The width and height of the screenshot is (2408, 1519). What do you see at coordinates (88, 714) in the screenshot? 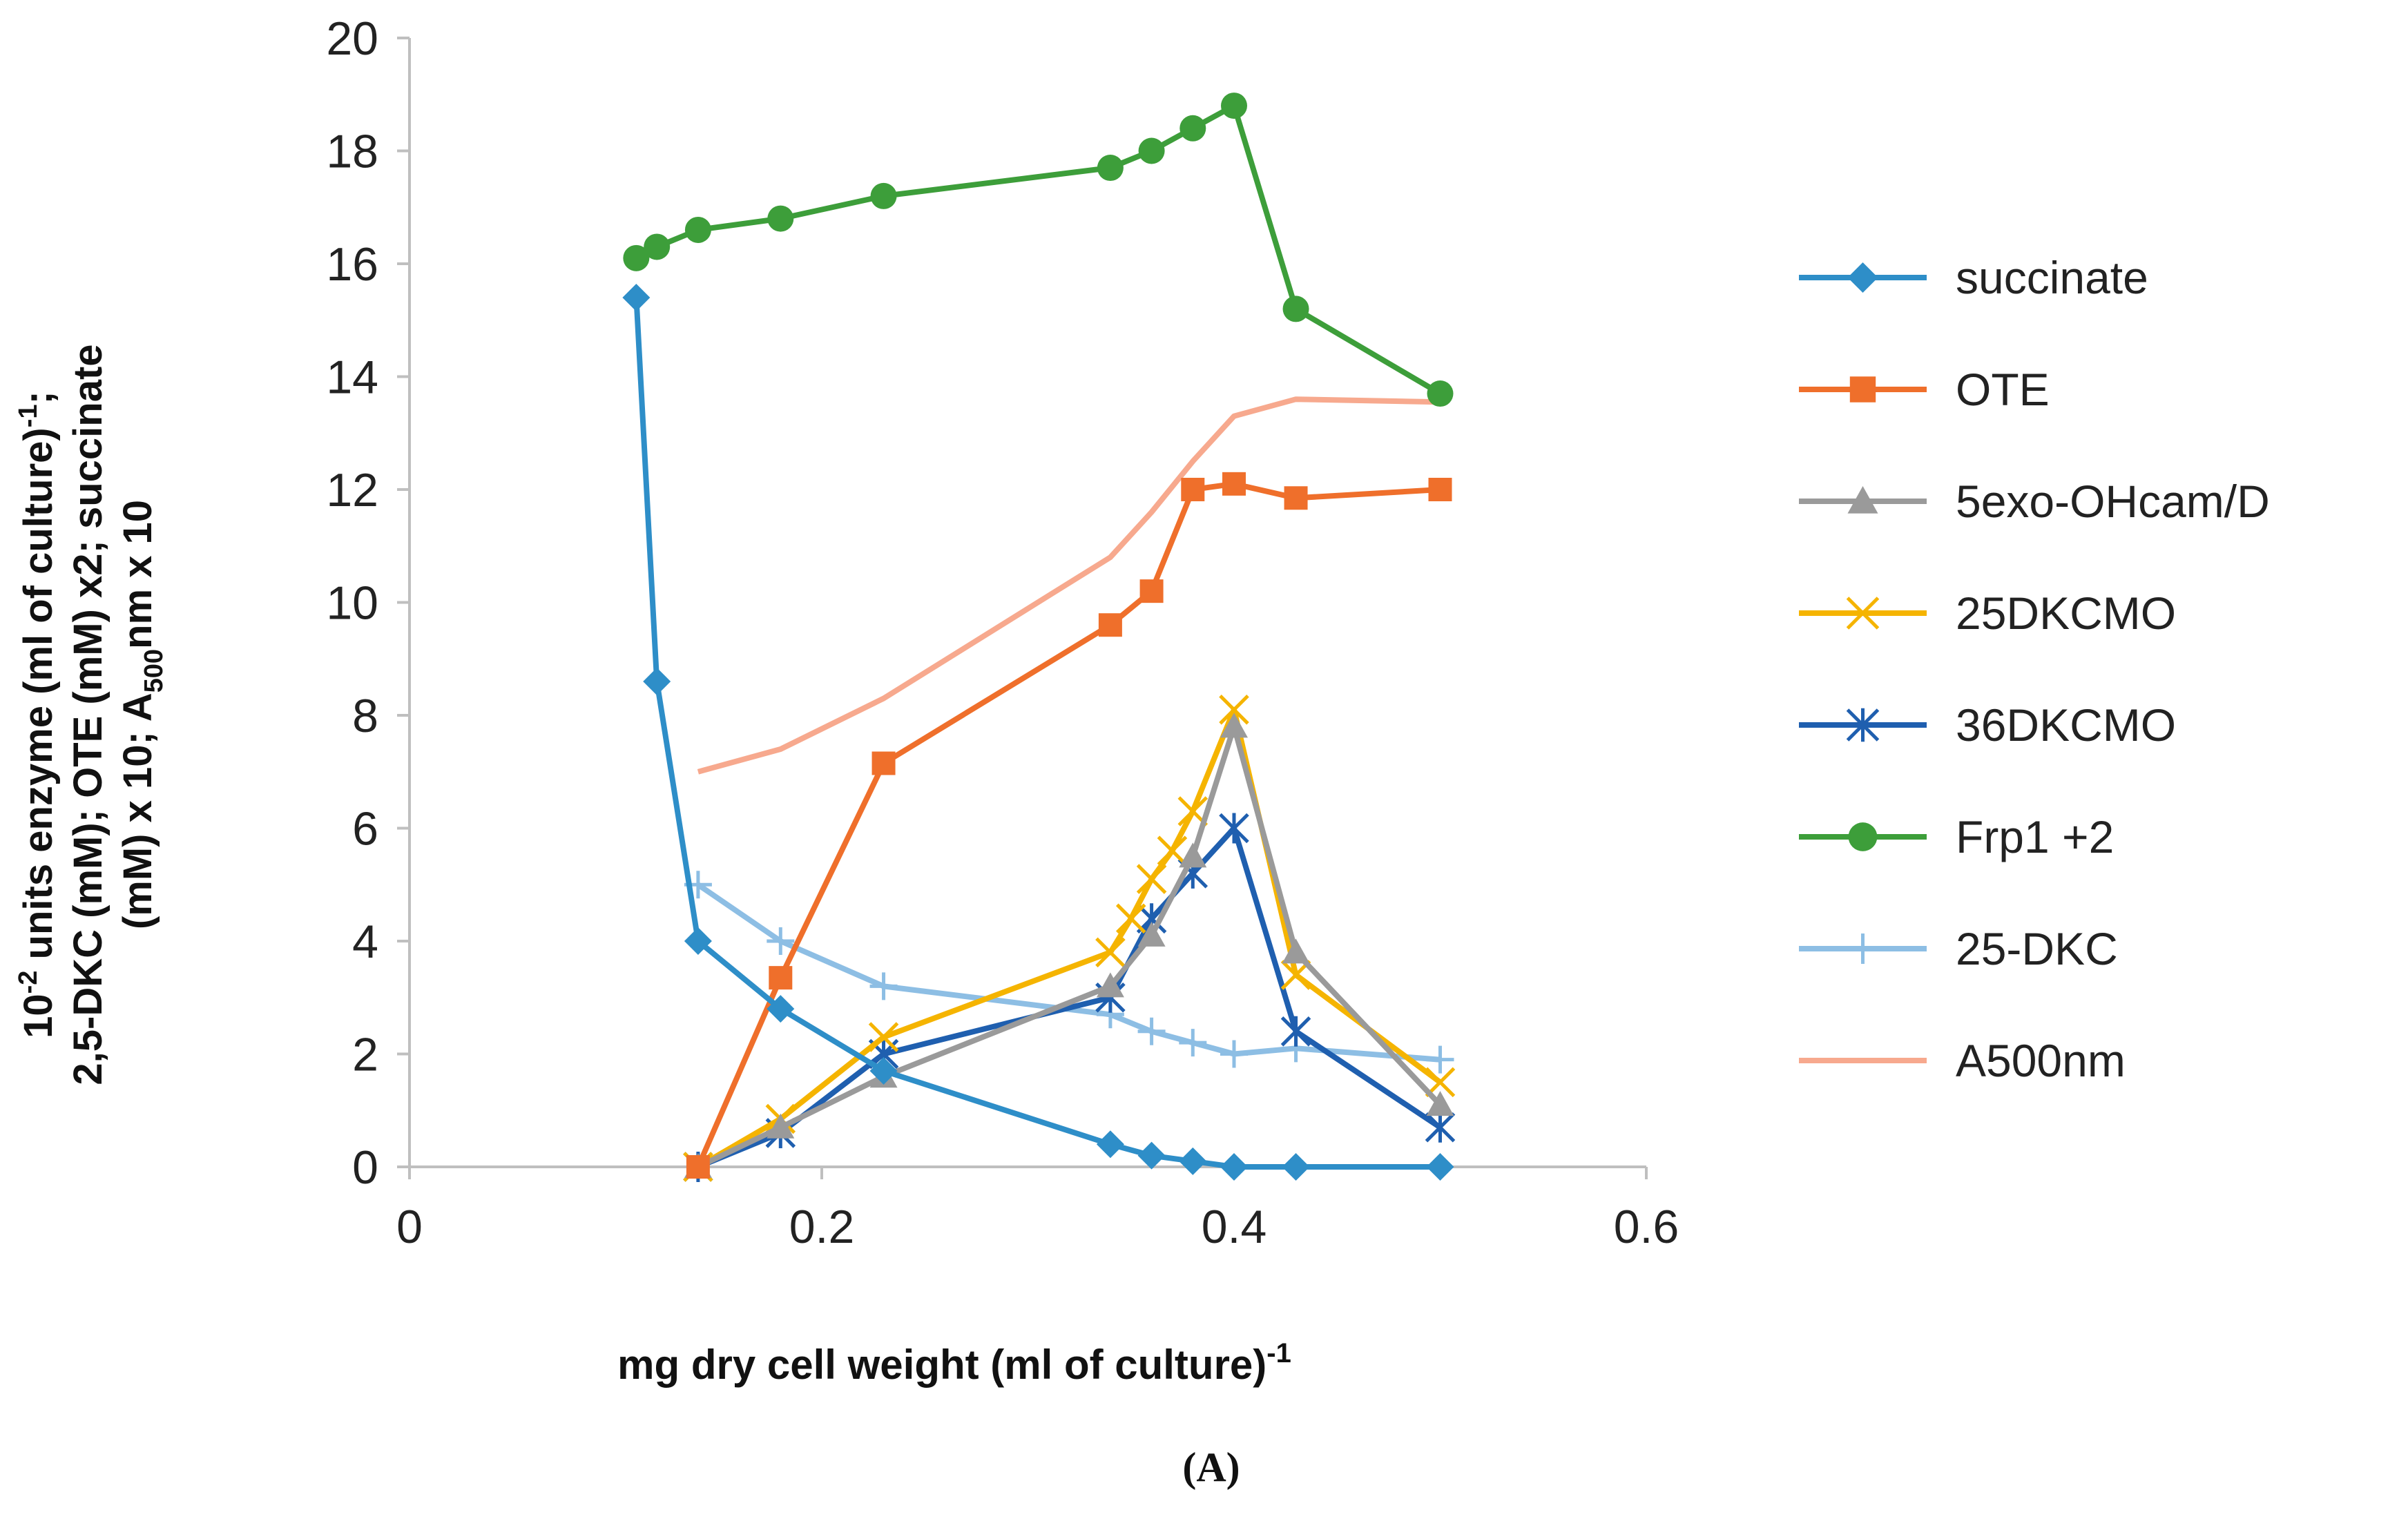
I see `y-axis-label-line2: 2,5-DKC (mM); OTE (mM) x2; succinate` at bounding box center [88, 714].